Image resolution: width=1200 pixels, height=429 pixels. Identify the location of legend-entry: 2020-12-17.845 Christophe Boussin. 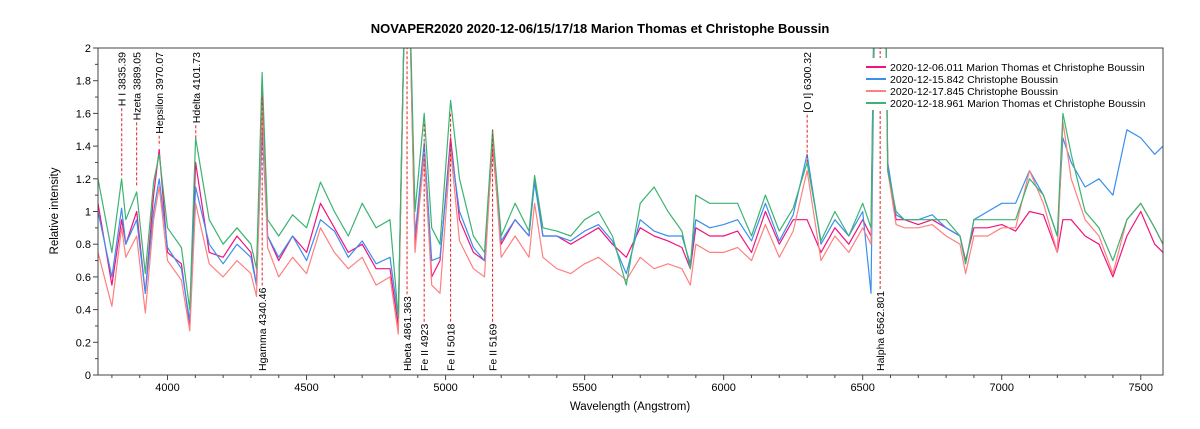
(974, 92).